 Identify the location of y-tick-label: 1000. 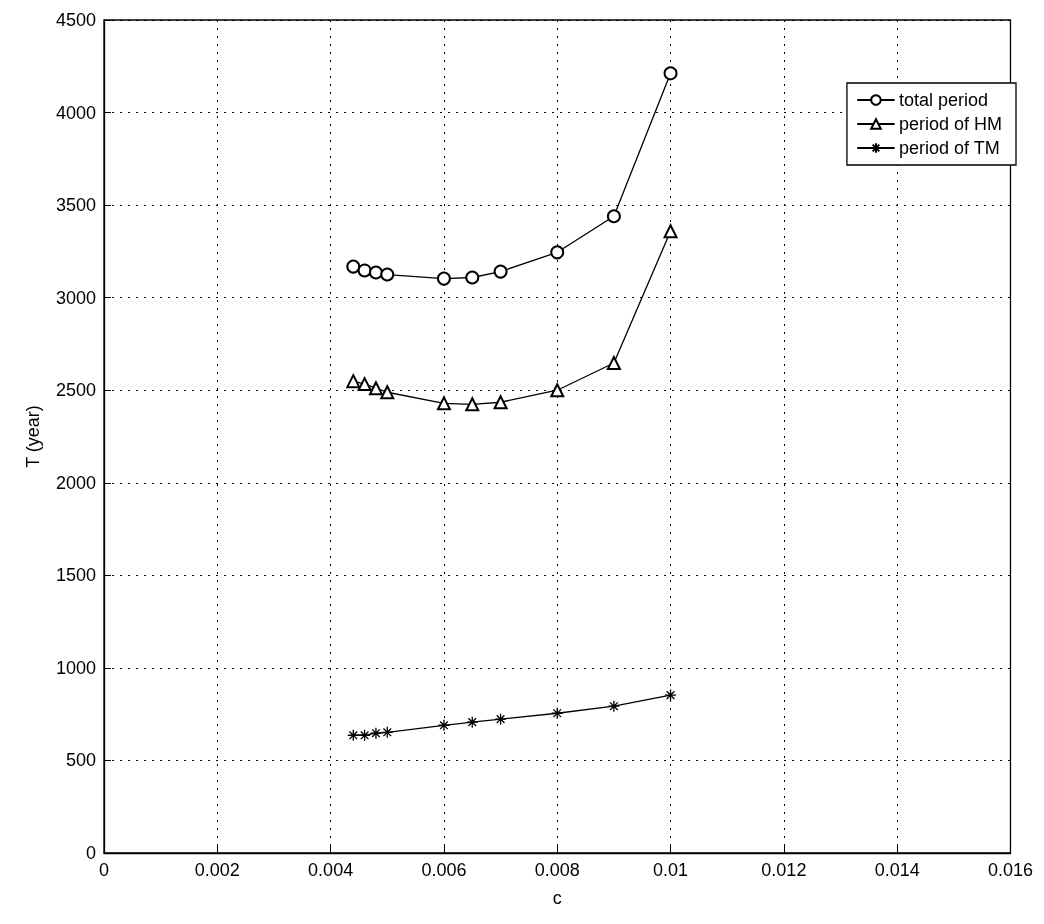
(75, 667).